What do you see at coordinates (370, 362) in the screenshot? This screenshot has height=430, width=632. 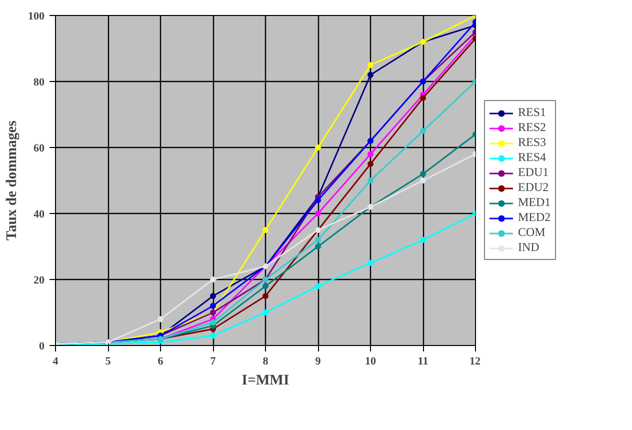 I see `x-tick-label: 10` at bounding box center [370, 362].